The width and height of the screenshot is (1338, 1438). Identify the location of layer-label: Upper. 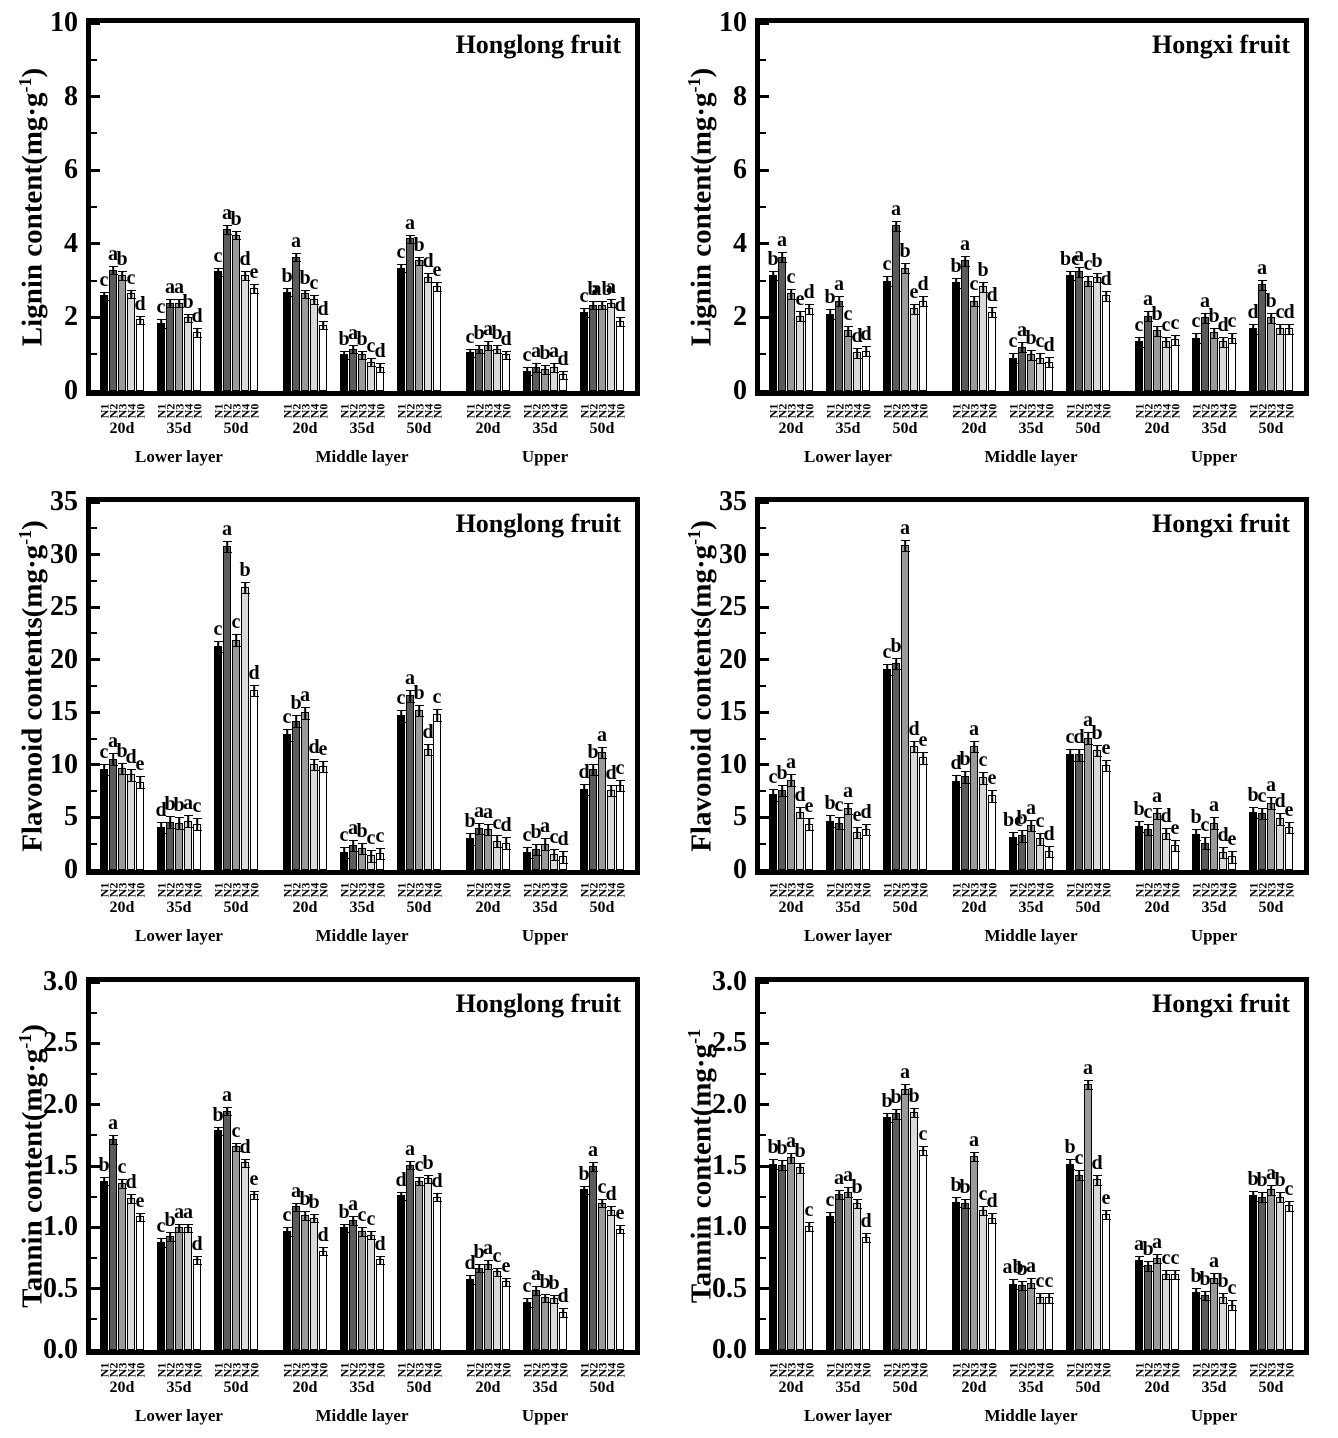
(545, 1415).